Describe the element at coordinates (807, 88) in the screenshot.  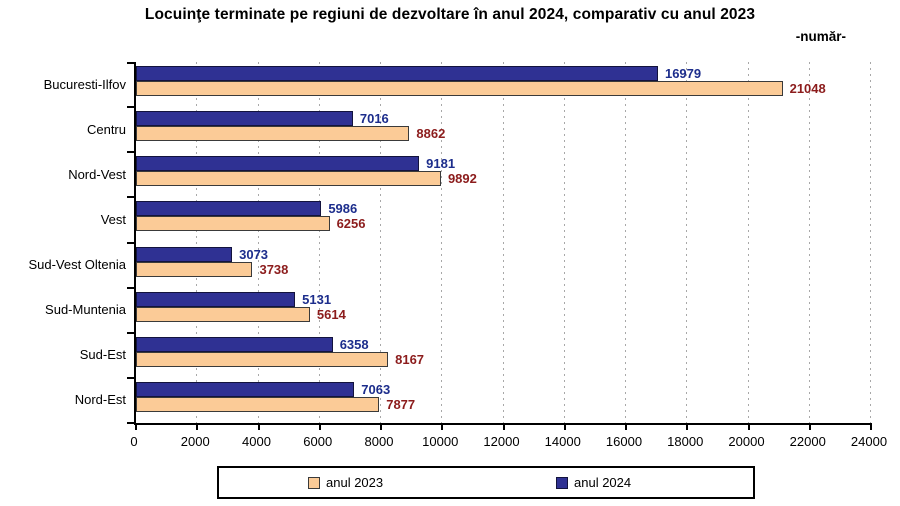
I see `value-label-anul-2023-bucuresti-ilfov: 21048` at that location.